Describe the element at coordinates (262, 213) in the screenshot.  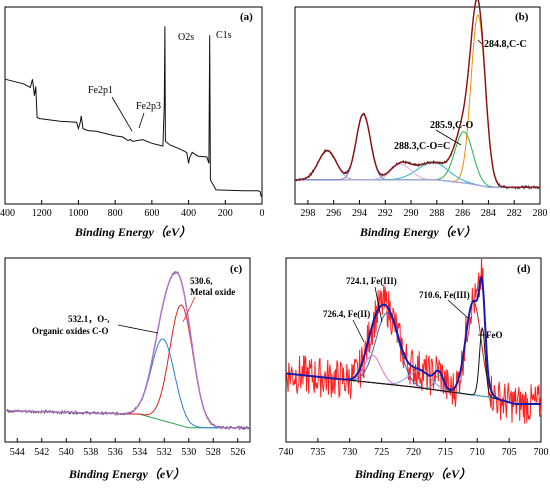
I see `x-tick-label: 0` at that location.